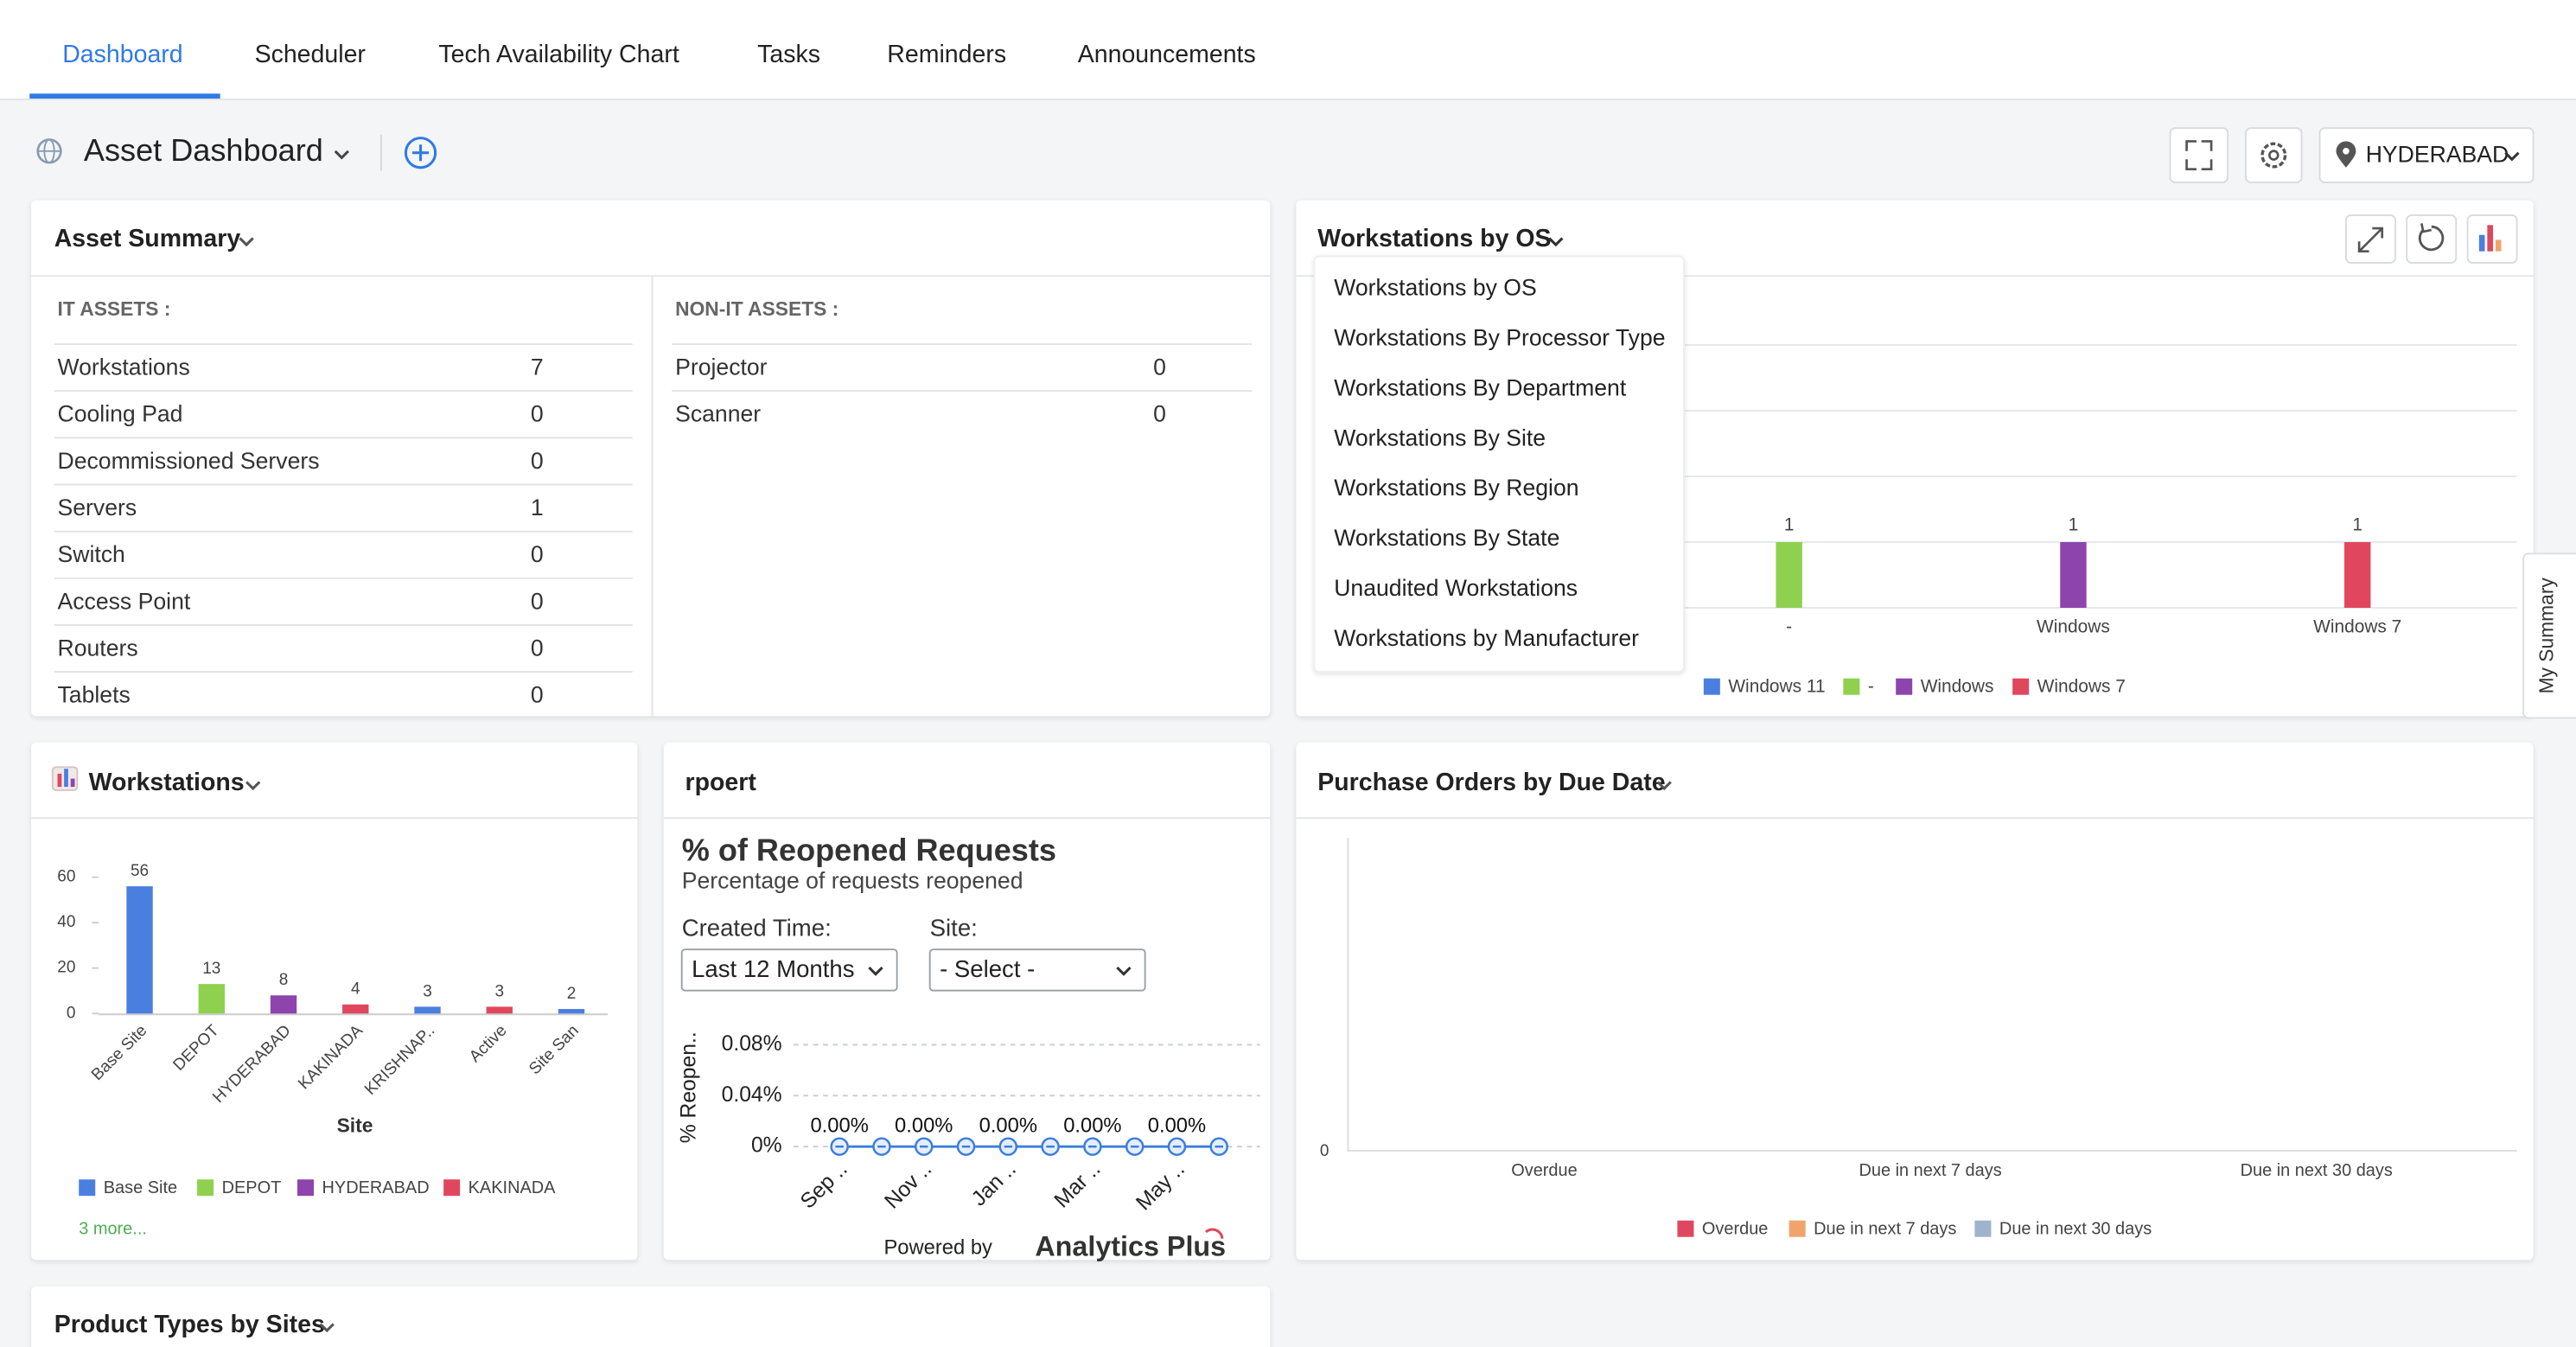  What do you see at coordinates (1434, 239) in the screenshot?
I see `widget-title: Workstations by OS` at bounding box center [1434, 239].